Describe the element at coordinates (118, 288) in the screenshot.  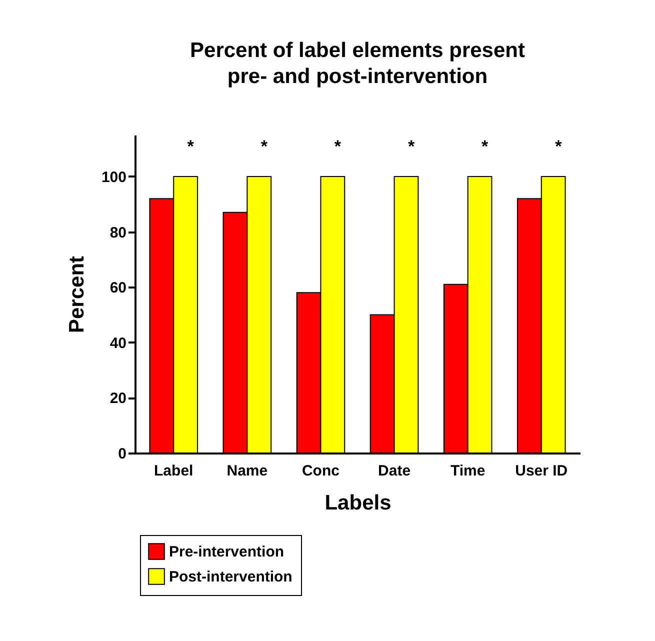
I see `y-tick-label: 60` at that location.